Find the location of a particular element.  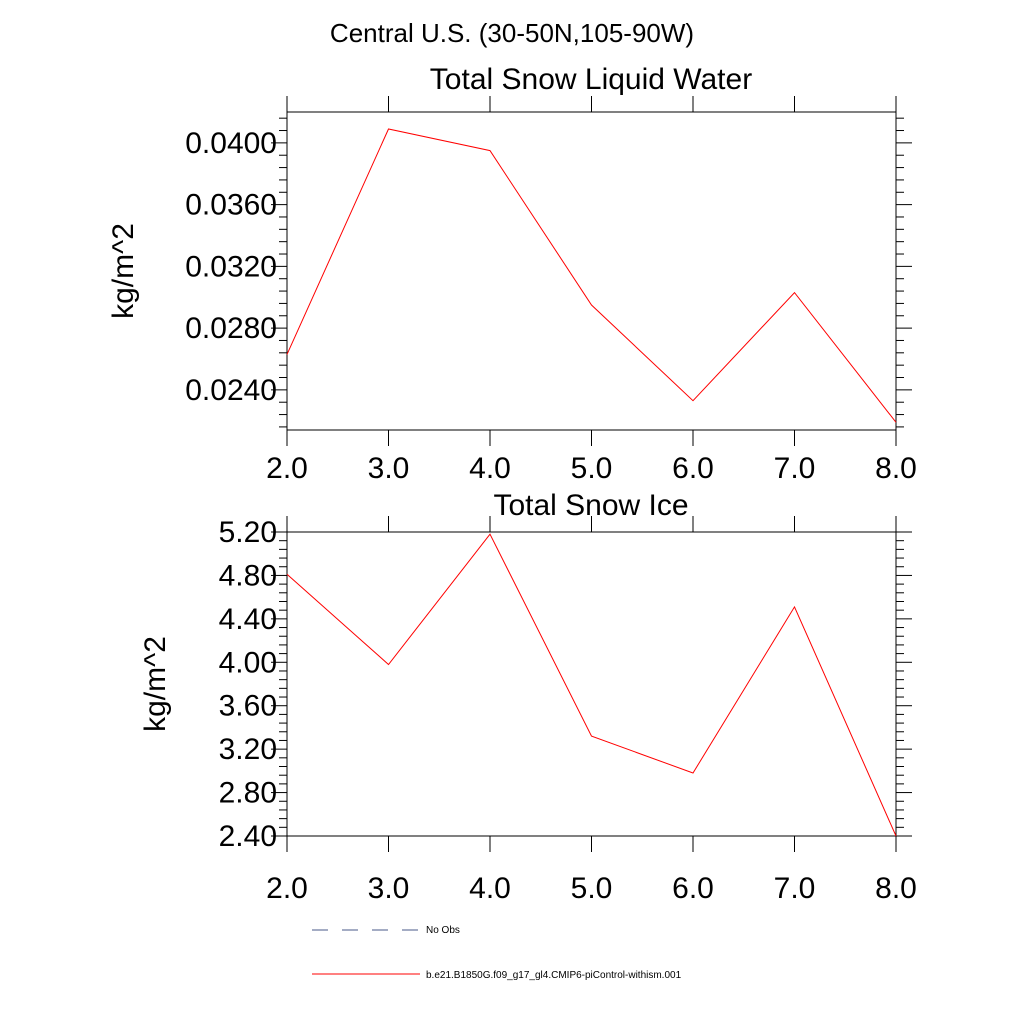

y-tick-label: 4.80 is located at coordinates (248, 575).